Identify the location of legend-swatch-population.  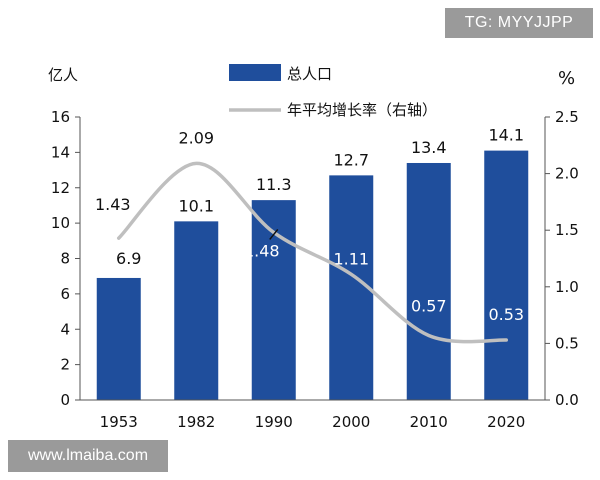
(255, 72).